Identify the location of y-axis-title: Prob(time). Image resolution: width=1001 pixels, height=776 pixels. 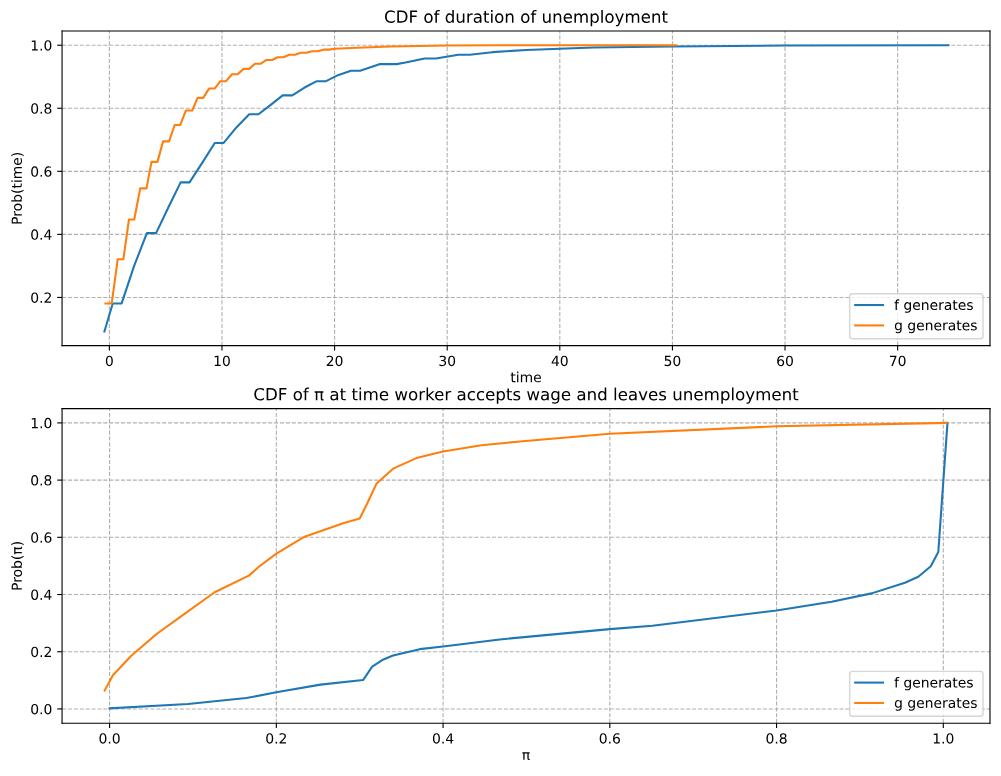
(17, 188).